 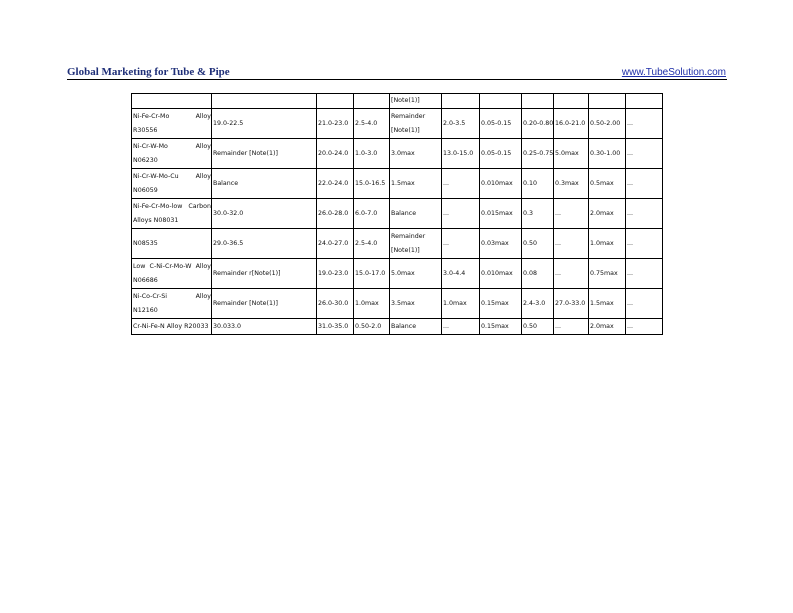 I want to click on table-cell: 0.3max, so click(x=571, y=183).